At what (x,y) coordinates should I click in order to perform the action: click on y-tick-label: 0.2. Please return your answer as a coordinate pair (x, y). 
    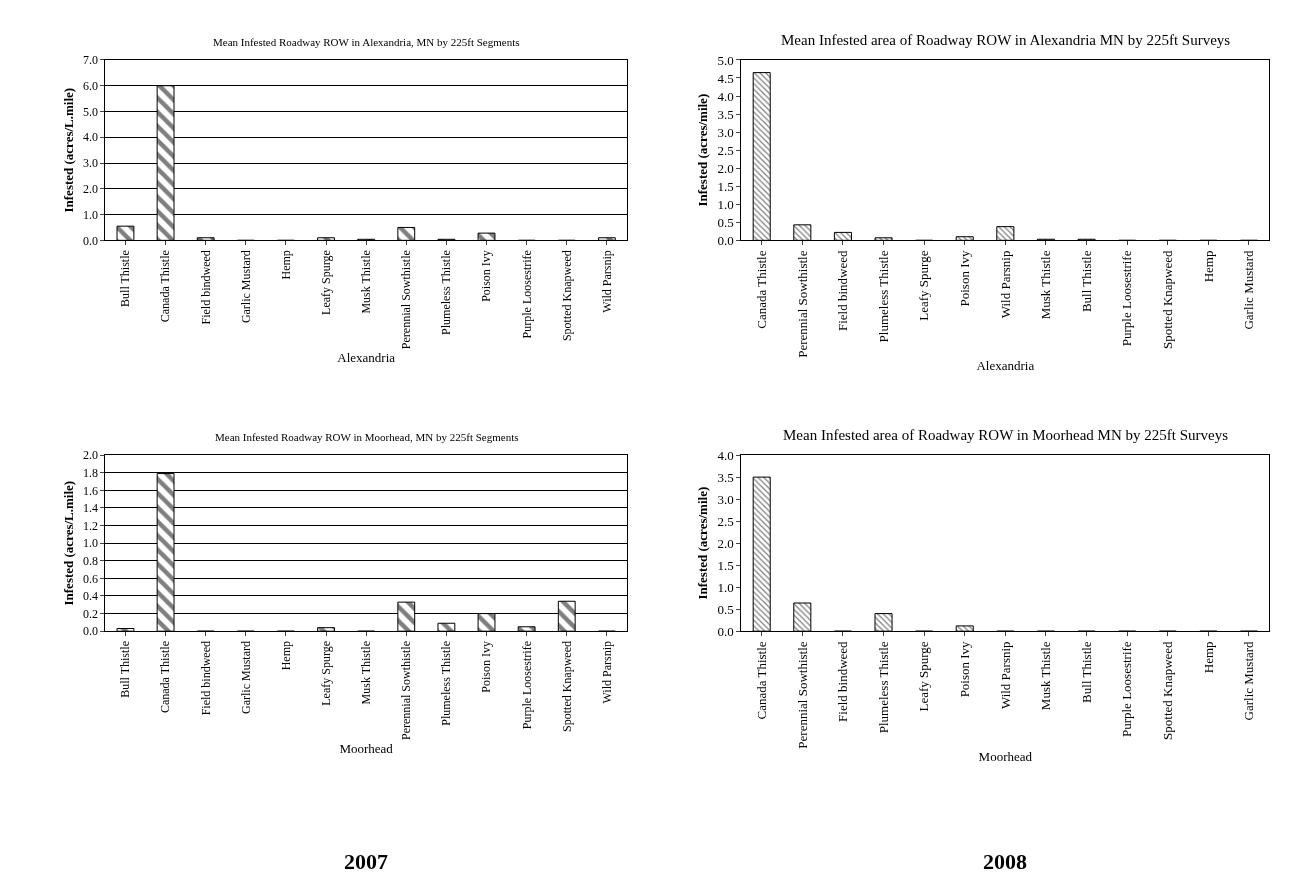
    Looking at the image, I should click on (90, 613).